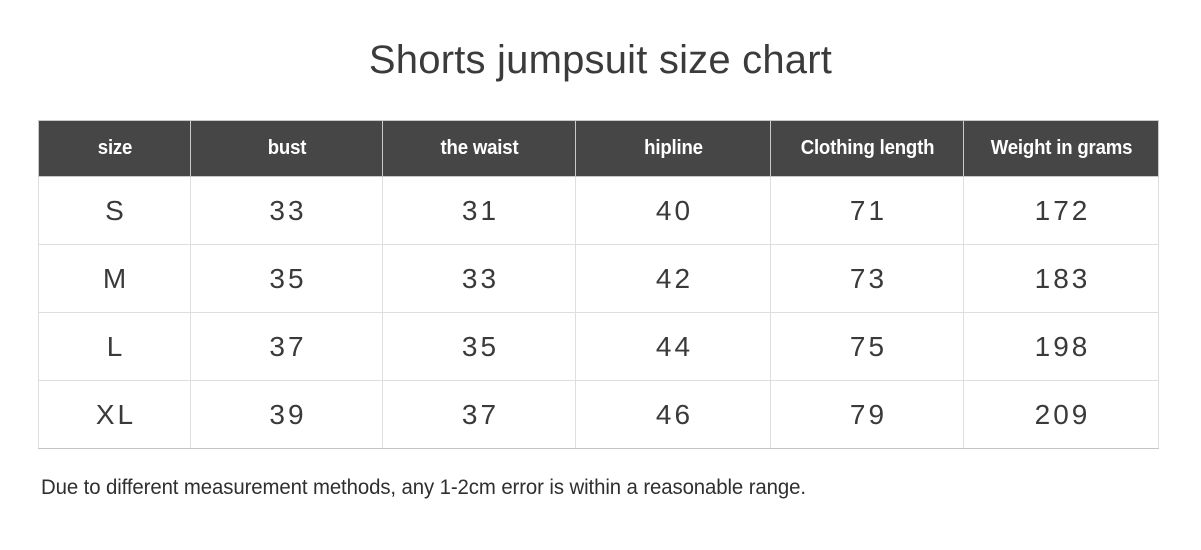 This screenshot has height=550, width=1201. Describe the element at coordinates (600, 60) in the screenshot. I see `page-title: Shorts jumpsuit size chart` at that location.